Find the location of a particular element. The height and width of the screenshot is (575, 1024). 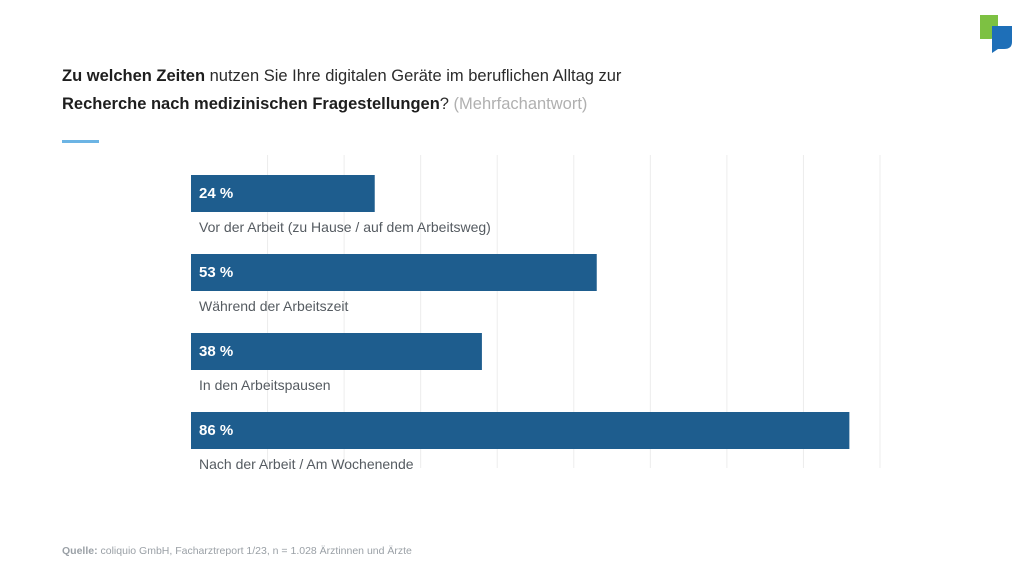

category-label: In den Arbeitspausen is located at coordinates (265, 385).